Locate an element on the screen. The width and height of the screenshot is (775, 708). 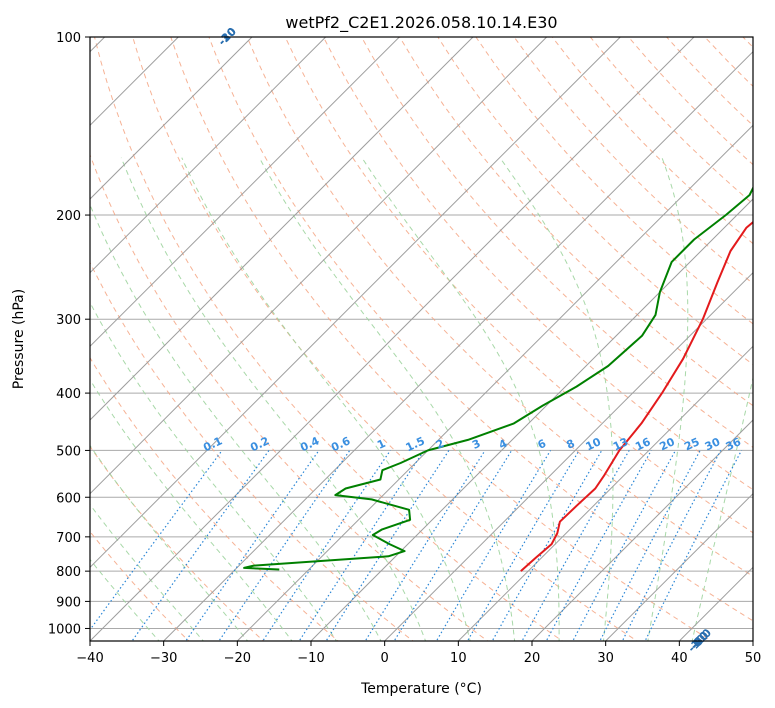
mixing-ratio-label: 13 is located at coordinates (620, 444).